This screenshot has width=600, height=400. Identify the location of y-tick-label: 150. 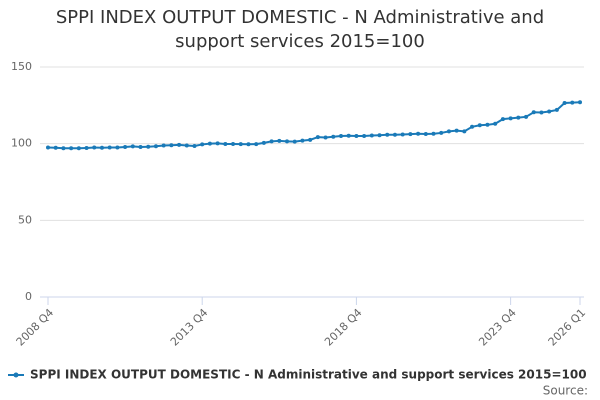
(21, 66).